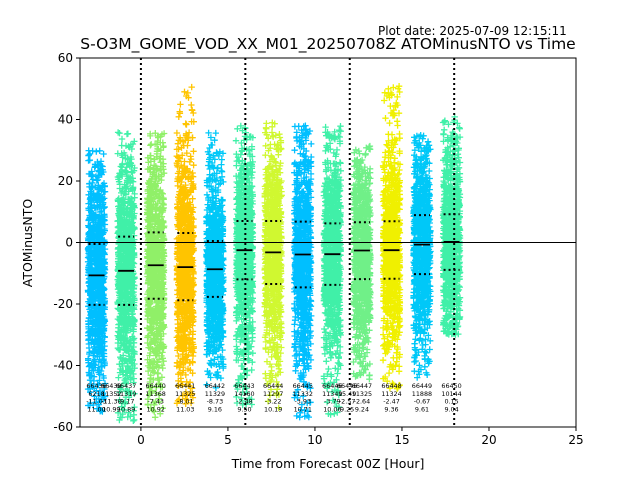 Image resolution: width=640 pixels, height=480 pixels. I want to click on orbit-label-line: -11.30, so click(111, 402).